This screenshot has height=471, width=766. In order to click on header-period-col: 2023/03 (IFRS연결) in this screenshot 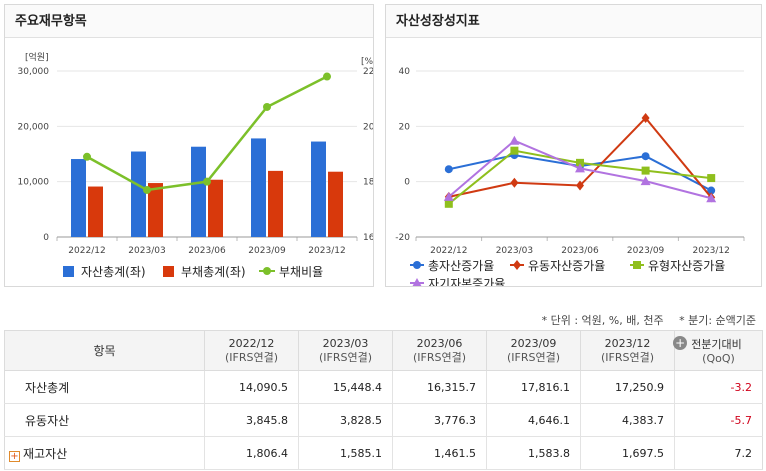, I will do `click(345, 350)`.